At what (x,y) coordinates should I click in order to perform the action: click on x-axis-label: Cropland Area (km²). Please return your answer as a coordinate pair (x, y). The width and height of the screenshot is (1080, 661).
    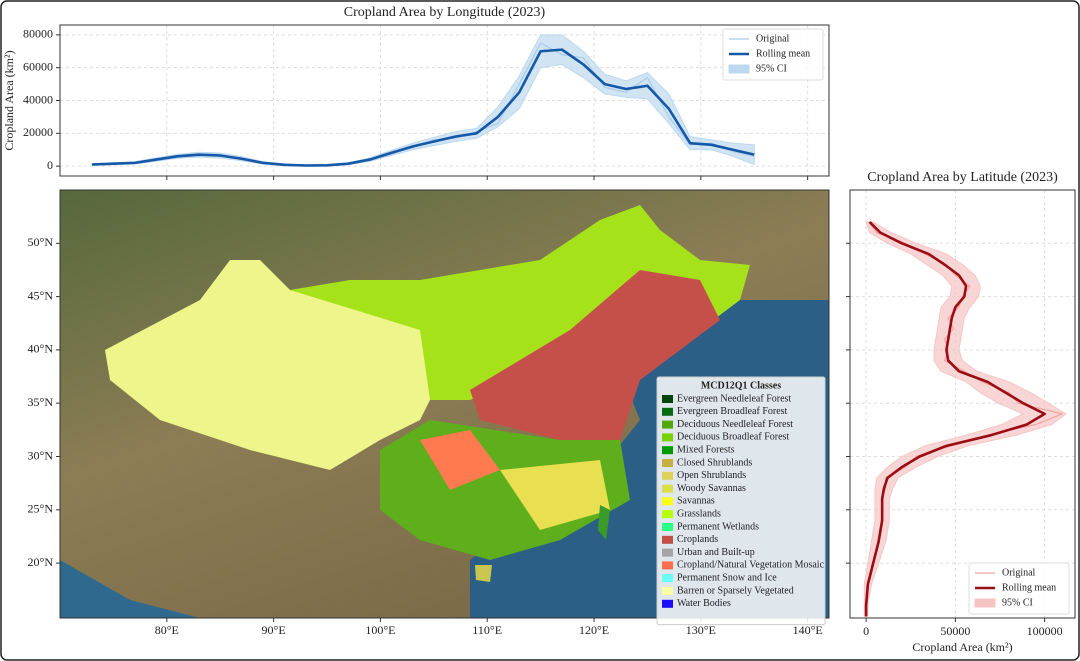
    Looking at the image, I should click on (962, 647).